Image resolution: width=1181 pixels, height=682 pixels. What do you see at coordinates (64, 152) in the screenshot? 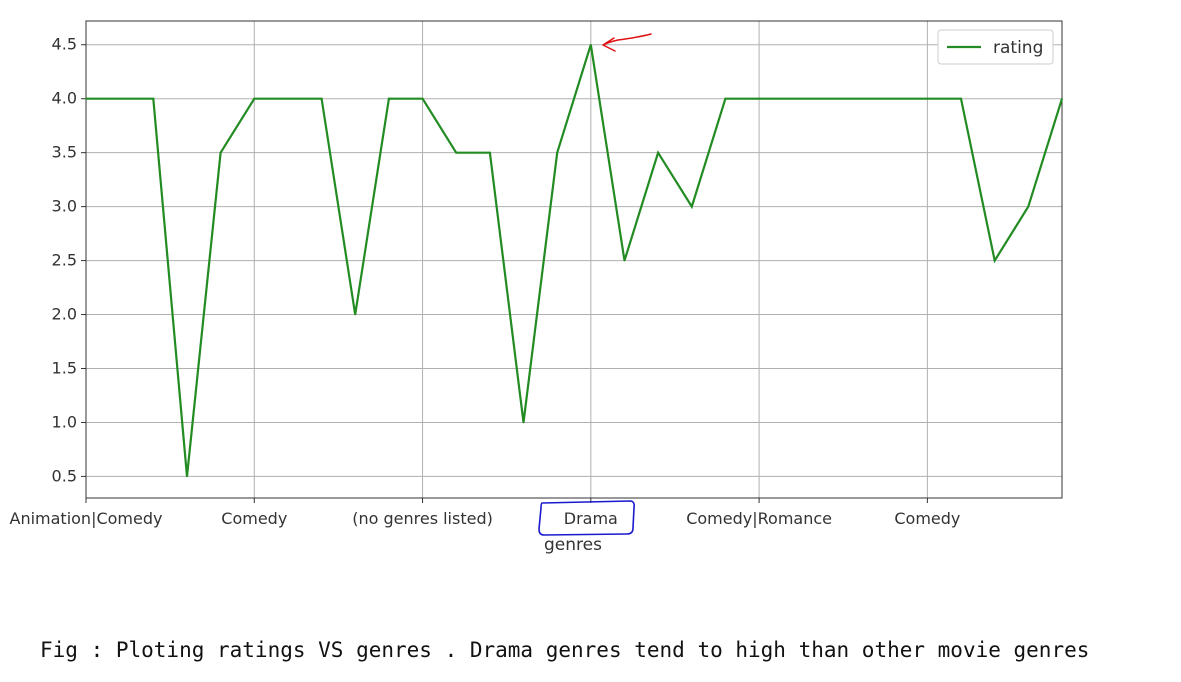
I see `y-tick-label: 3.5` at bounding box center [64, 152].